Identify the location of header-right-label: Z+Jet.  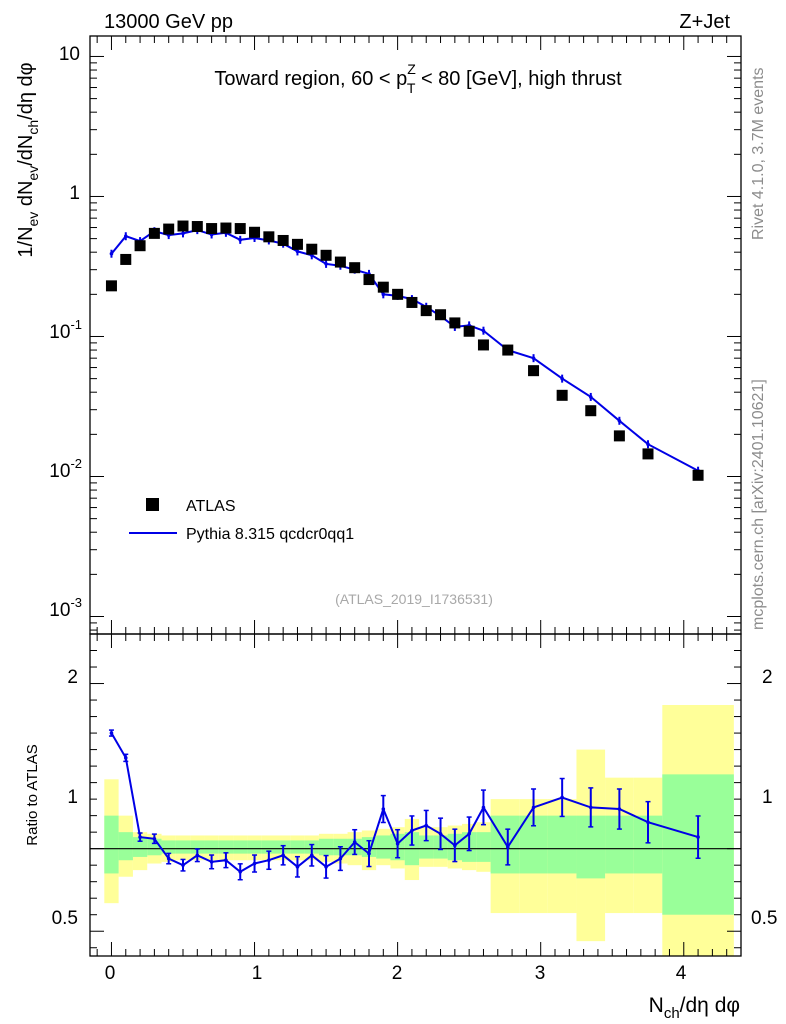
(704, 22).